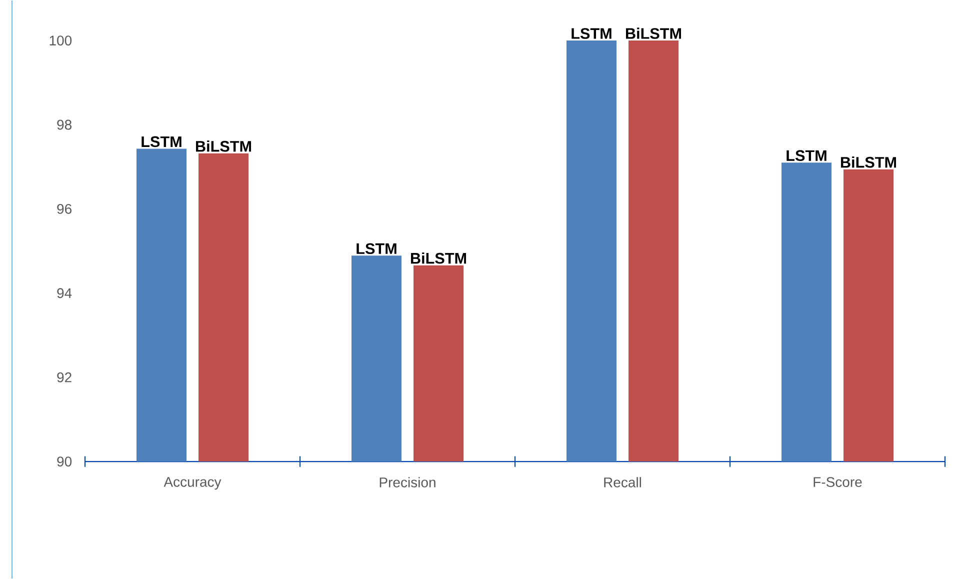 The height and width of the screenshot is (579, 976). I want to click on series-label: LSTM, so click(592, 33).